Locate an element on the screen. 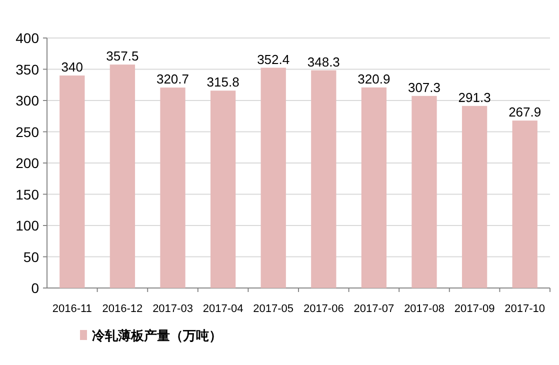 This screenshot has height=365, width=559. x-tick-label: 2017-10 is located at coordinates (525, 309).